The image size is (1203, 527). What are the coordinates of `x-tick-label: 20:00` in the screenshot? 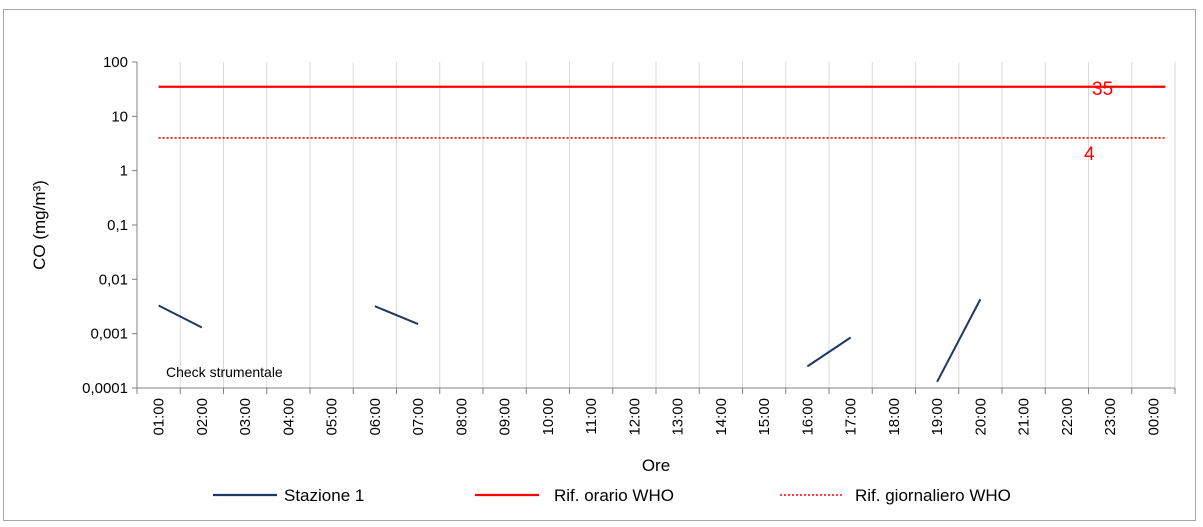 It's located at (980, 417).